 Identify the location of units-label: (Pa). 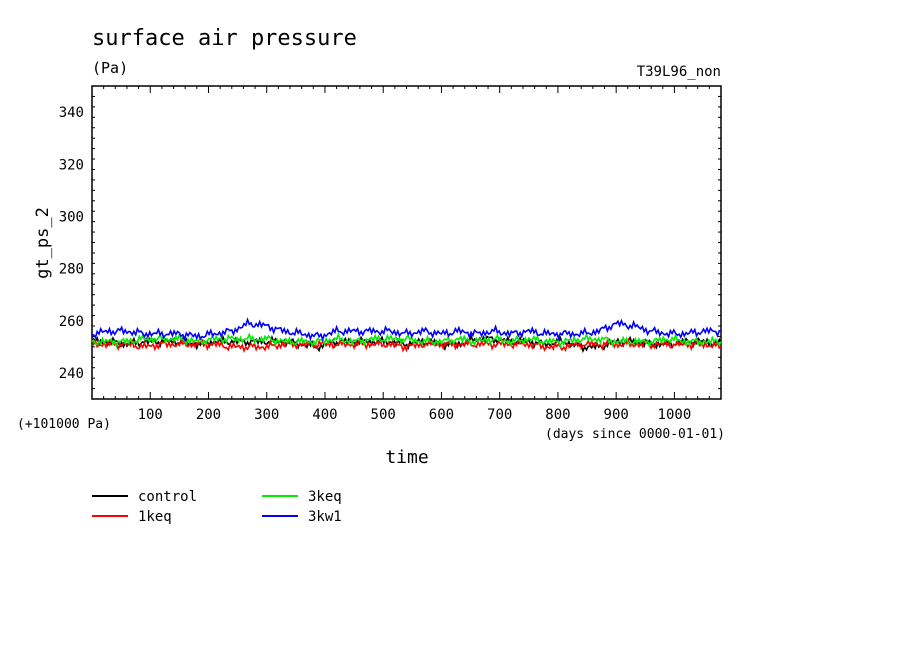
(110, 68).